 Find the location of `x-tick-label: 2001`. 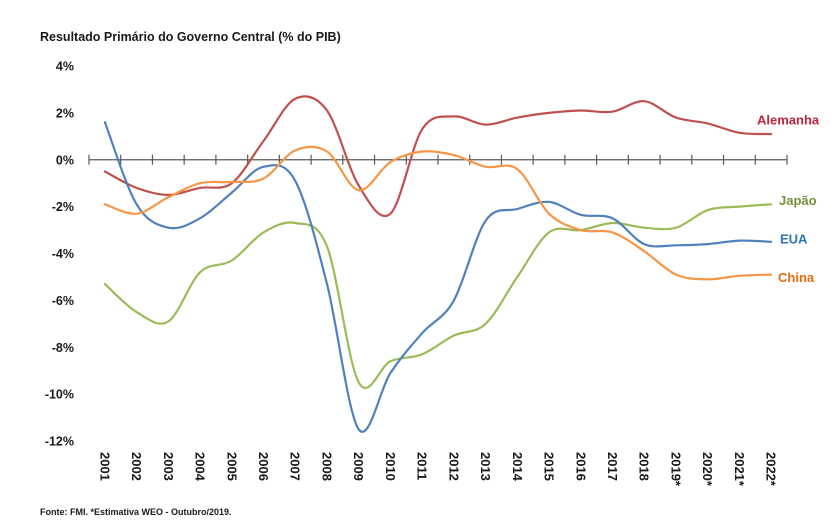

x-tick-label: 2001 is located at coordinates (104, 466).